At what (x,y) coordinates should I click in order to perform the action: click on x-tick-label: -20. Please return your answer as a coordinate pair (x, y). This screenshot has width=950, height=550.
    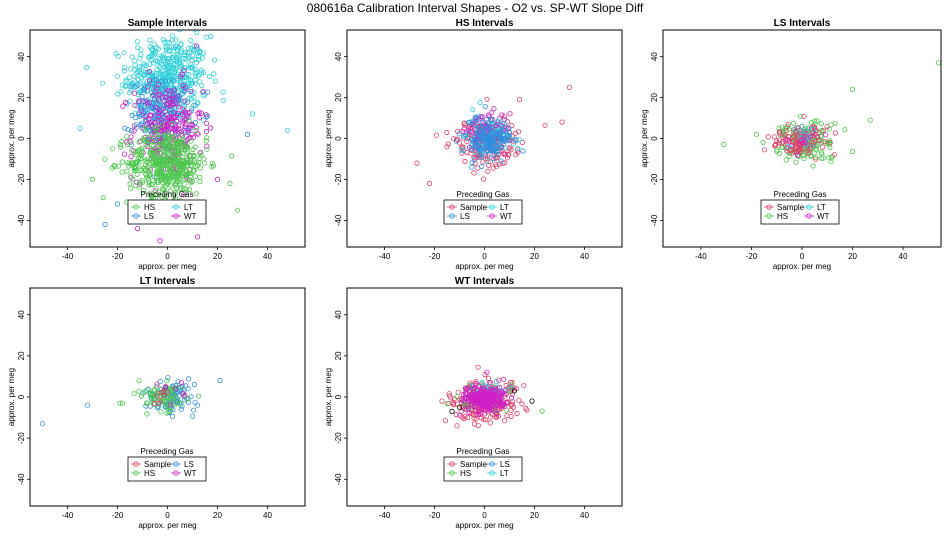
    Looking at the image, I should click on (752, 256).